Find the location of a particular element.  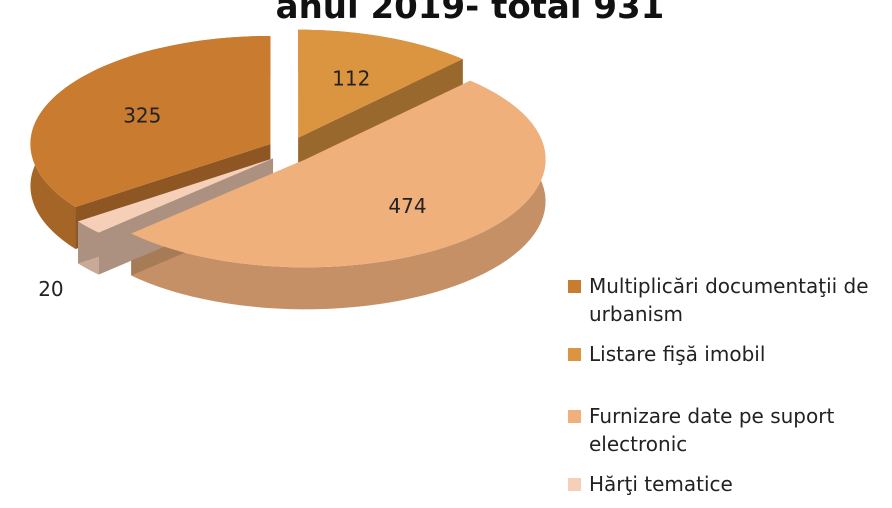

legend-label: Listare fişă imobil is located at coordinates (677, 354).